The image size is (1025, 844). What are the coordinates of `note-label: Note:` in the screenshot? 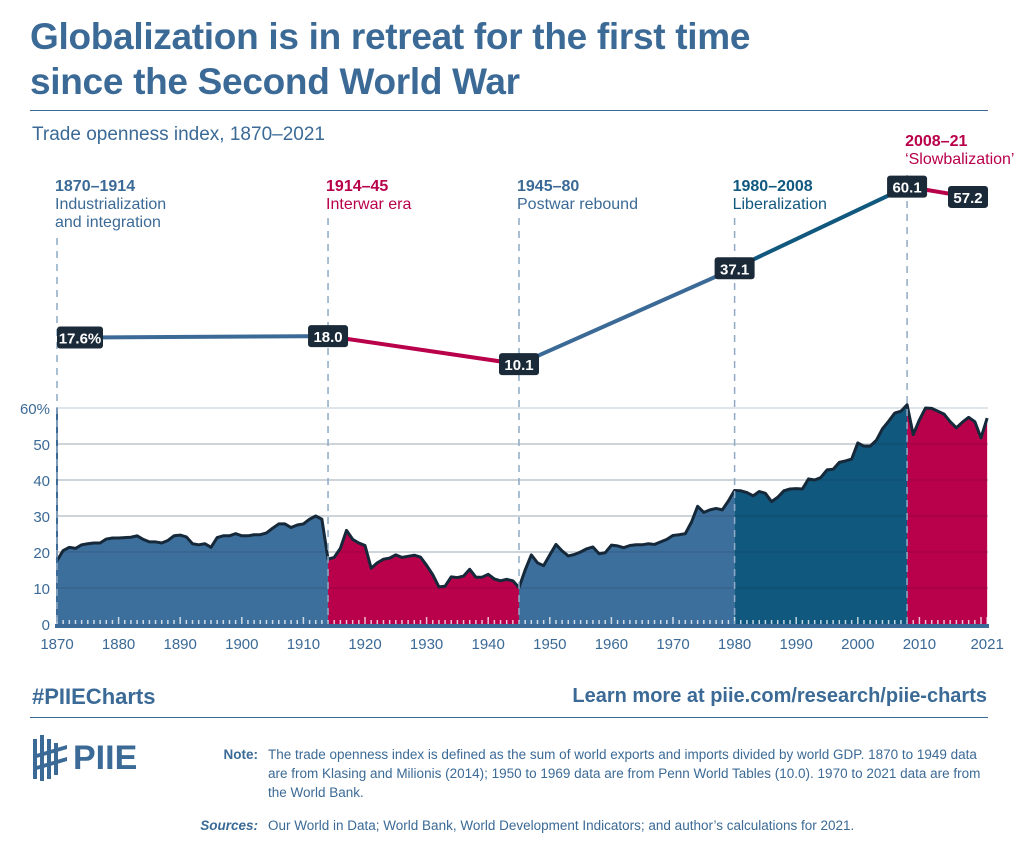 It's located at (241, 754).